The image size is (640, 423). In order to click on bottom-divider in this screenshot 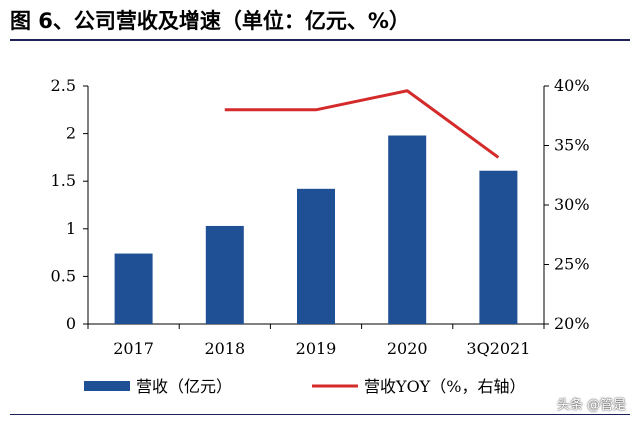, I will do `click(320, 414)`.